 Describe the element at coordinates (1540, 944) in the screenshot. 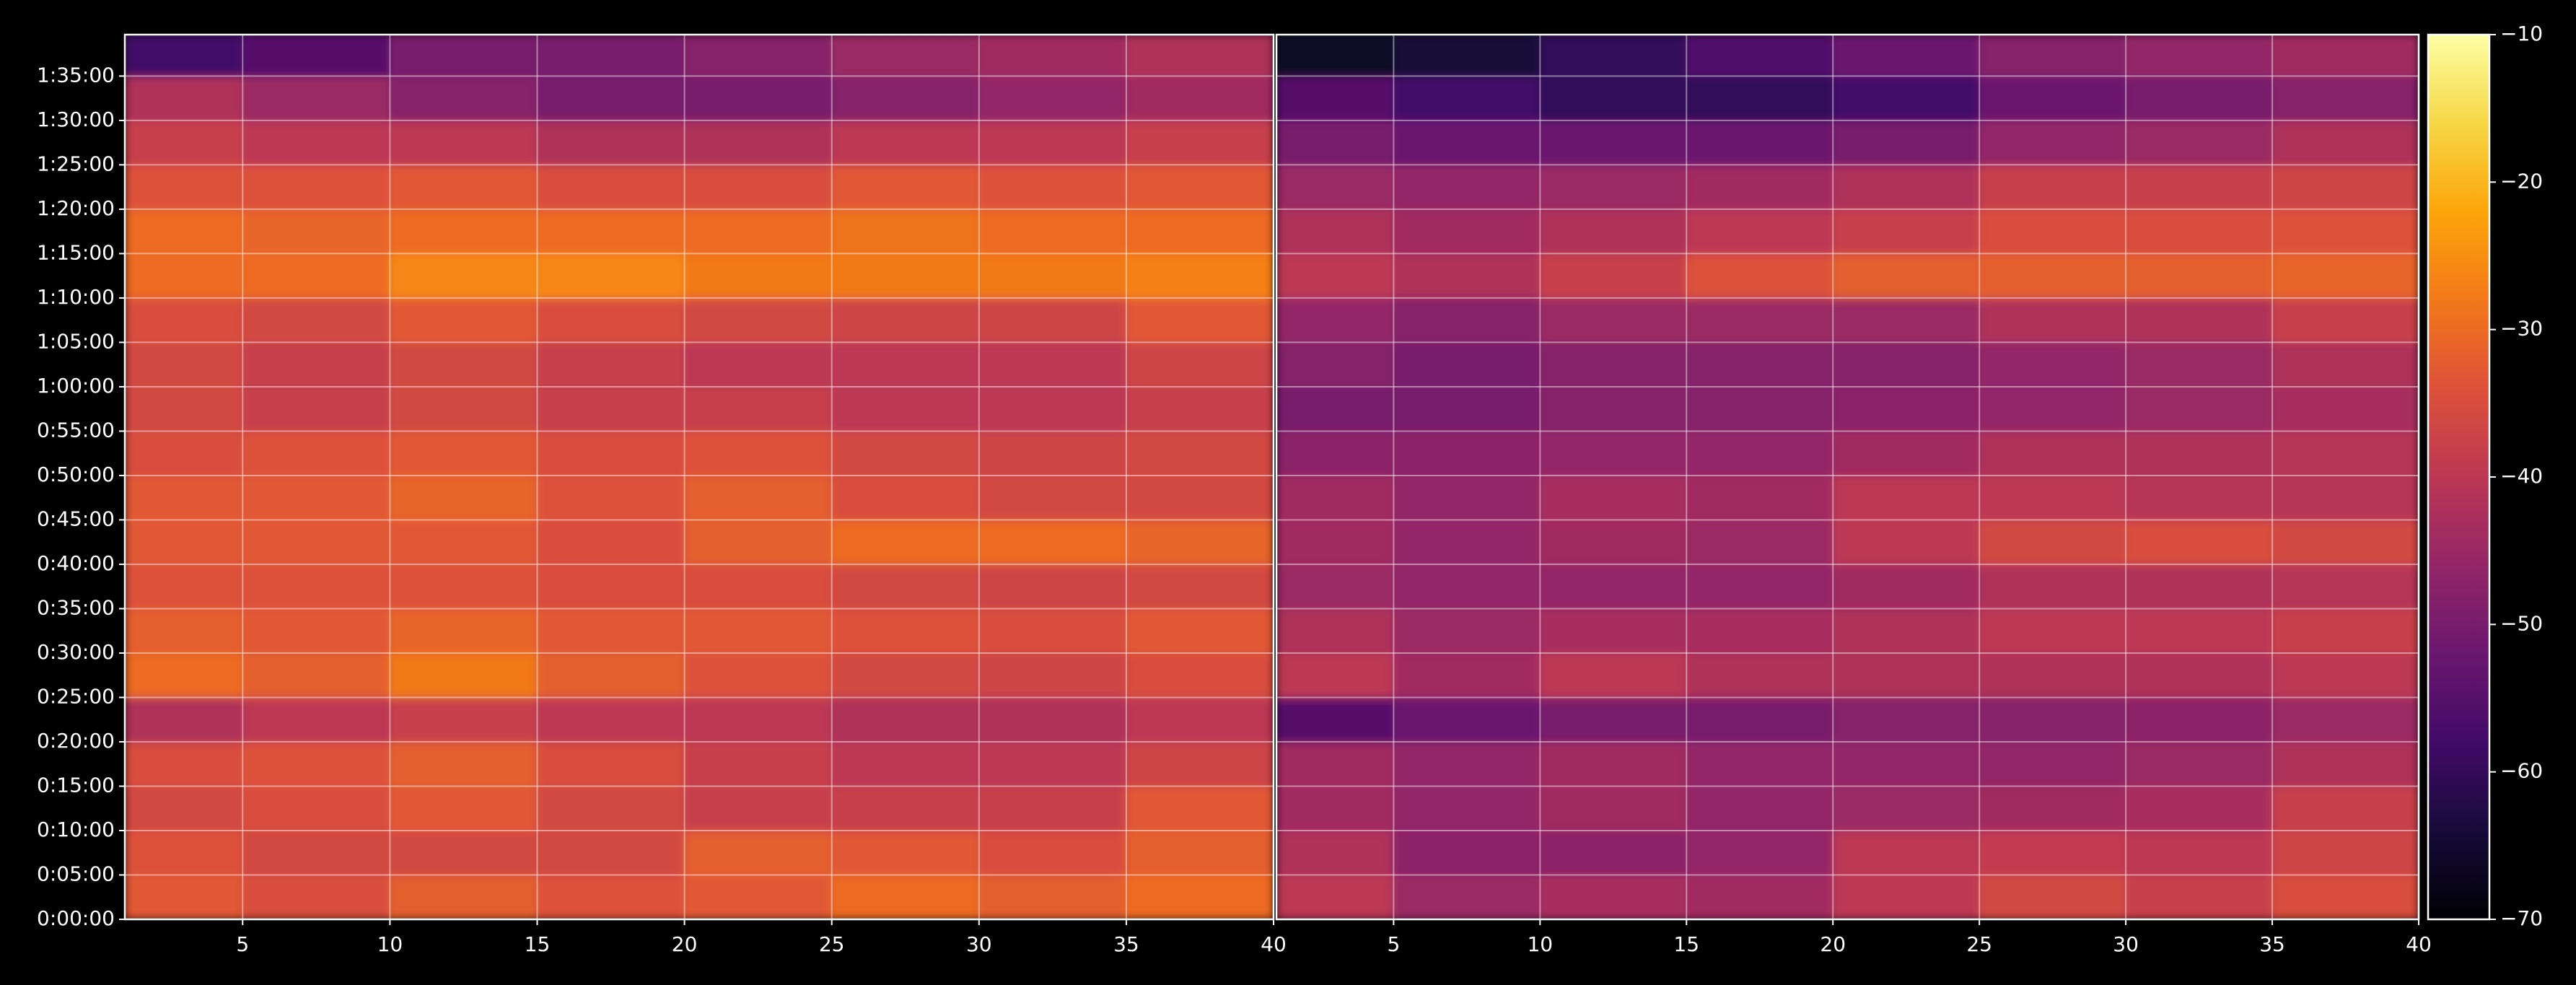

I see `x-tick-label: 10` at that location.